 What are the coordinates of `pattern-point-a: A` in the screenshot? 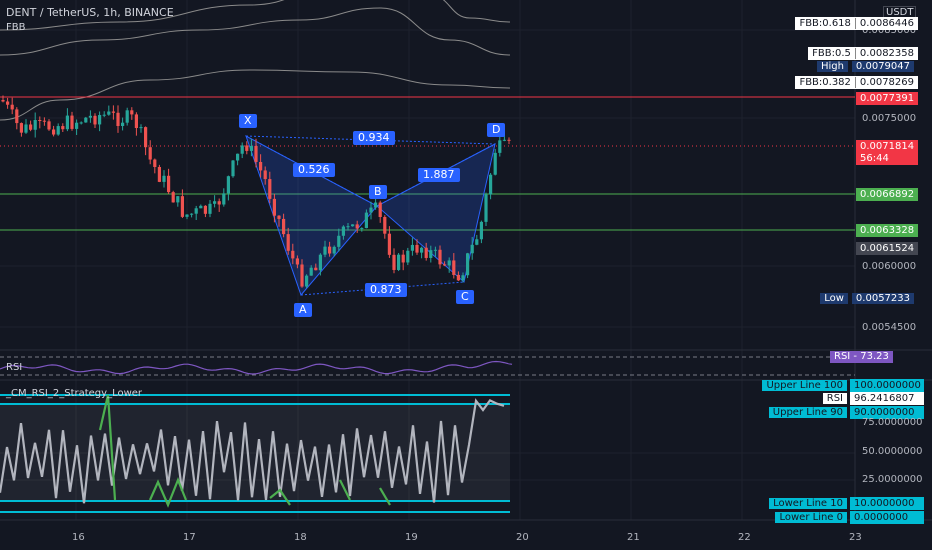 It's located at (303, 310).